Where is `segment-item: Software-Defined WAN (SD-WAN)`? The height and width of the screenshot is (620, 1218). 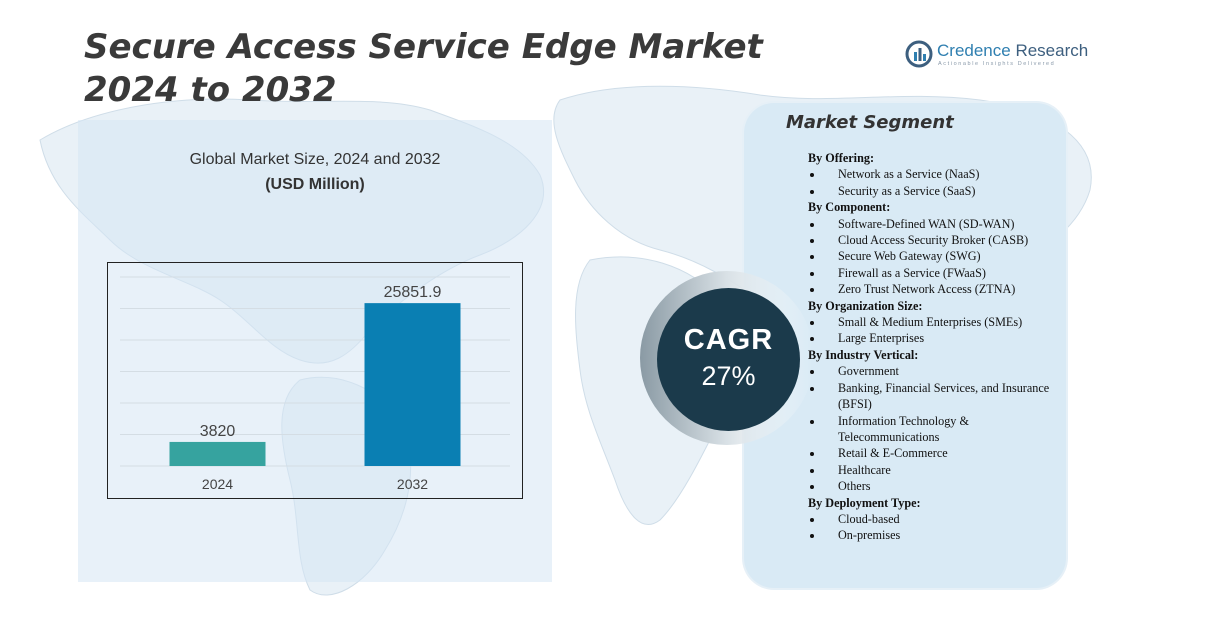
segment-item: Software-Defined WAN (SD-WAN) is located at coordinates (933, 224).